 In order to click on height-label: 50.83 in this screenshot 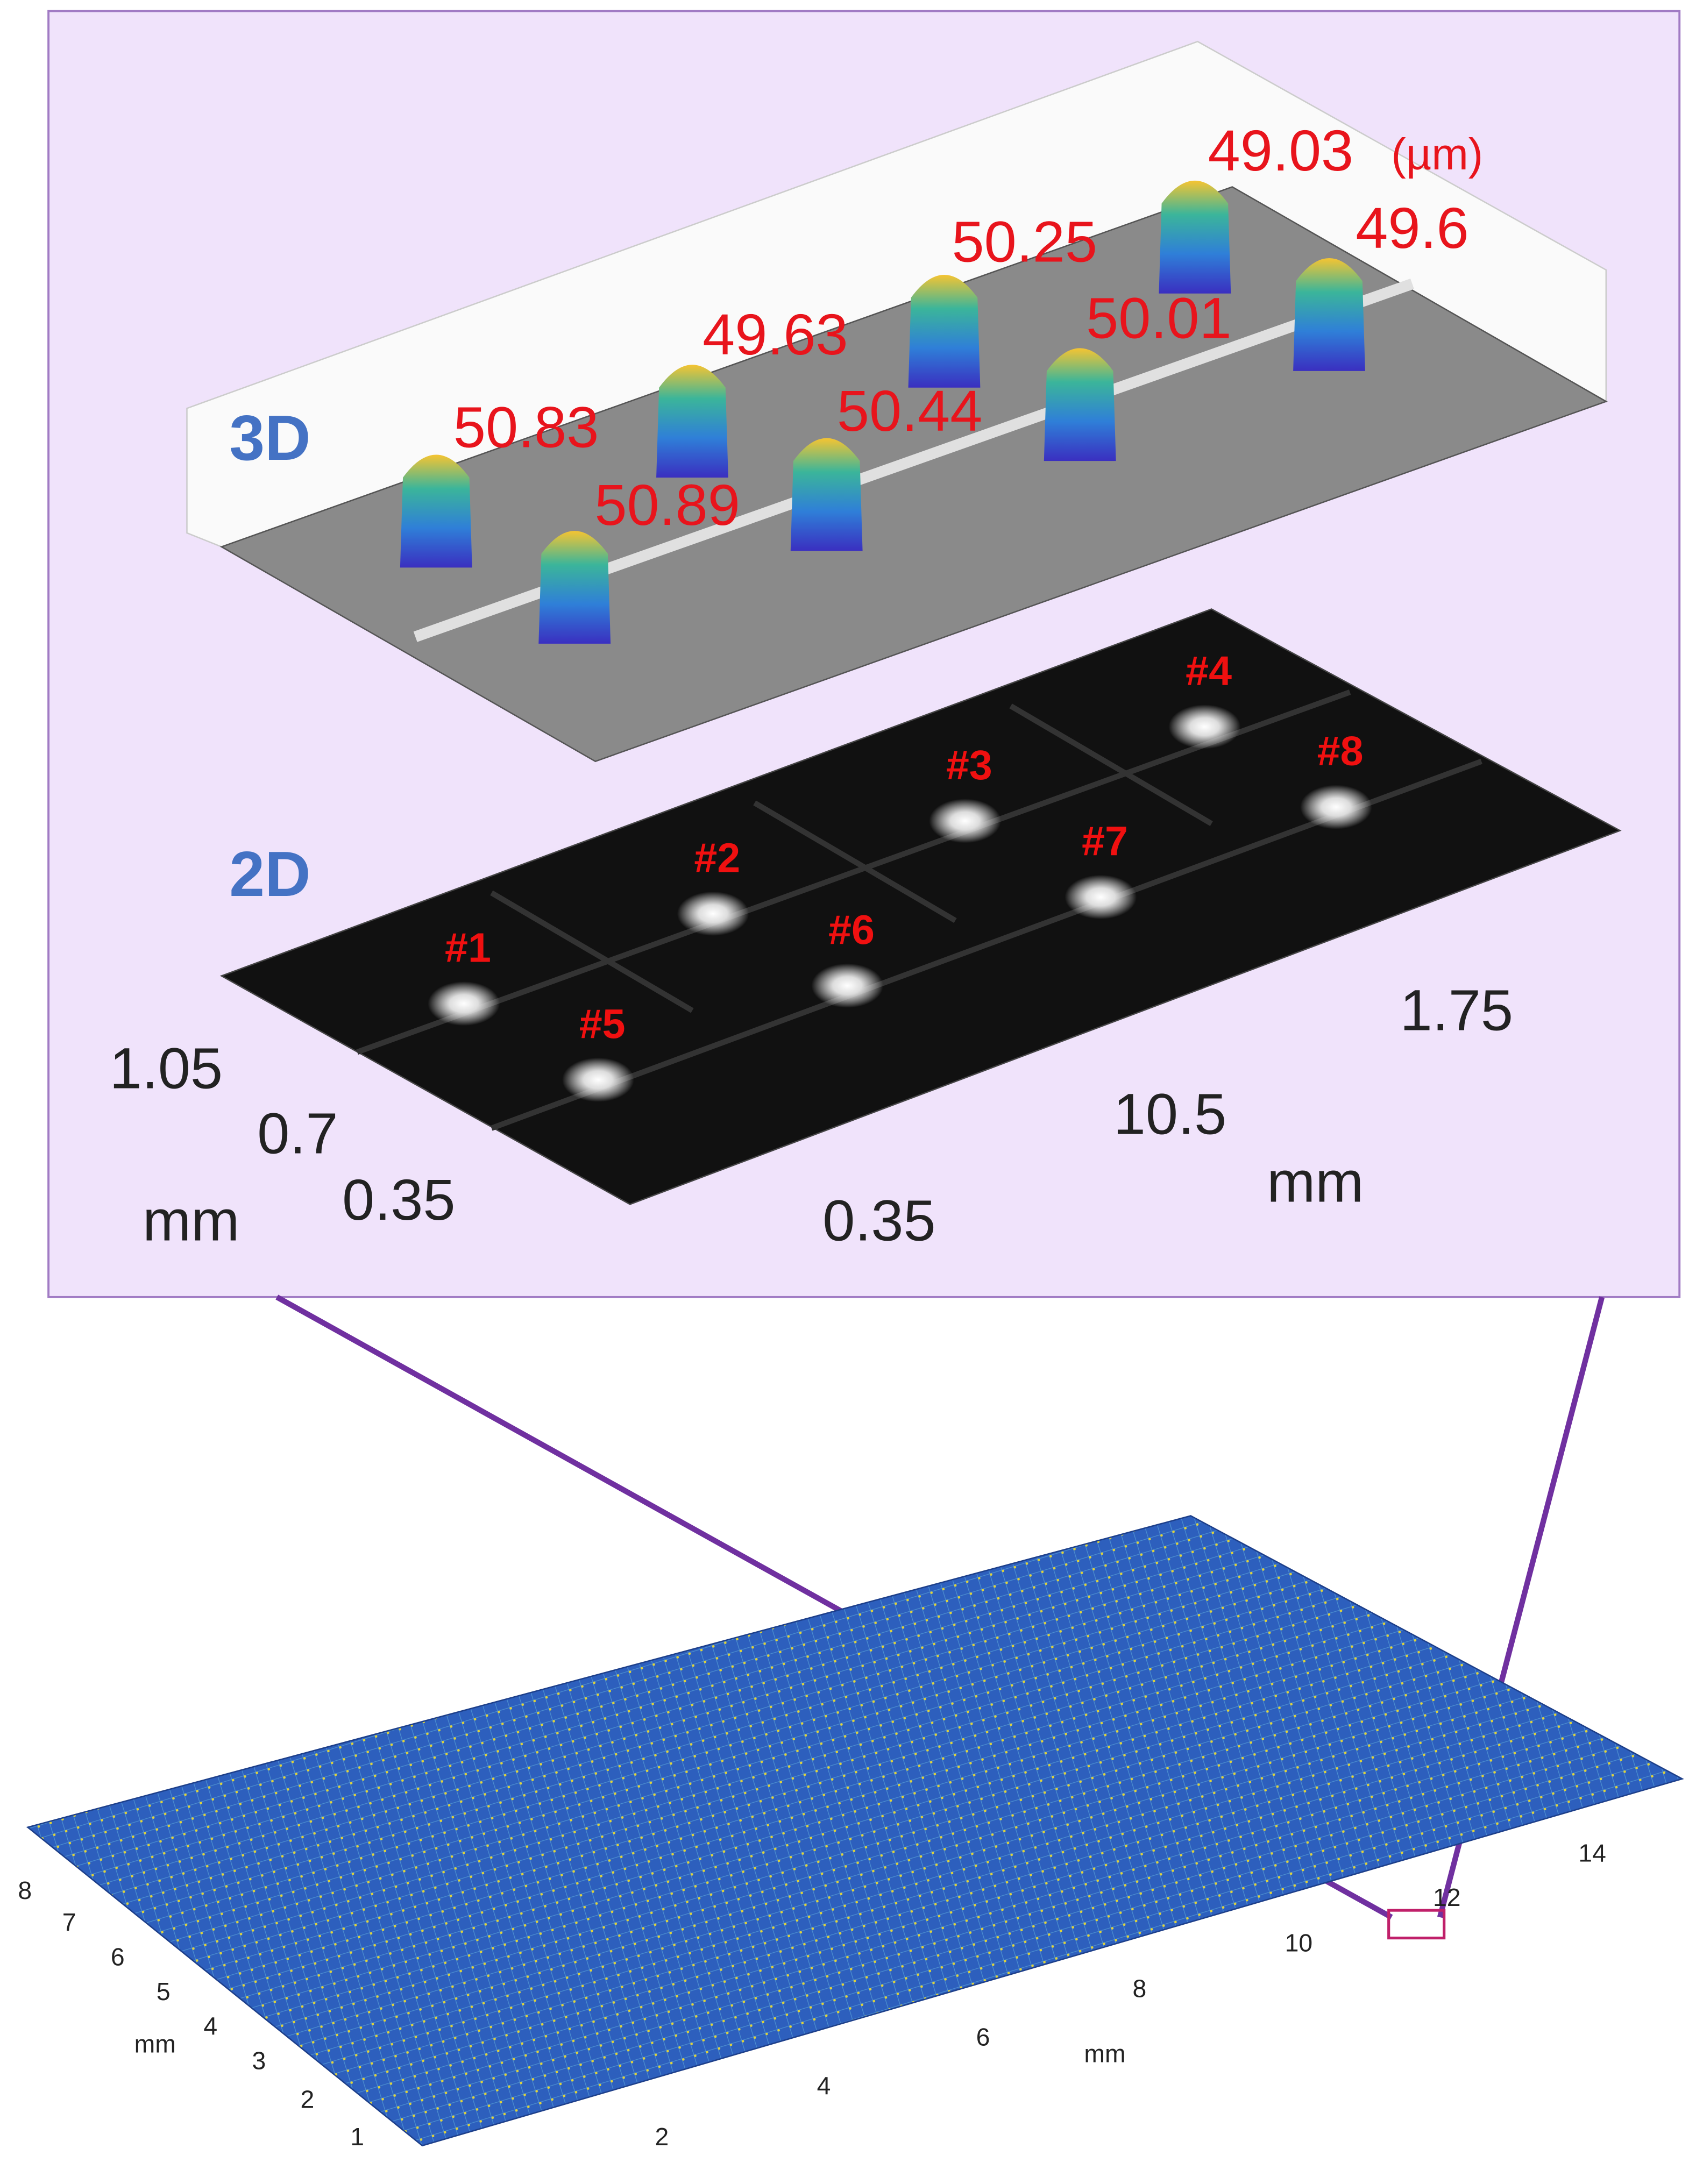, I will do `click(526, 427)`.